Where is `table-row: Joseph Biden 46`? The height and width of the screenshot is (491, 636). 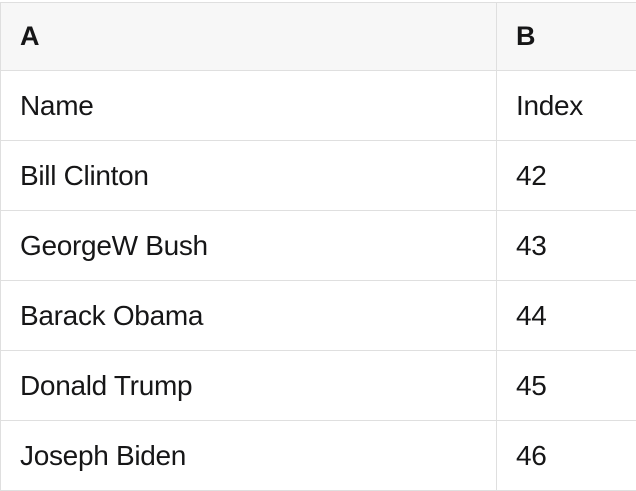 table-row: Joseph Biden 46 is located at coordinates (318, 456).